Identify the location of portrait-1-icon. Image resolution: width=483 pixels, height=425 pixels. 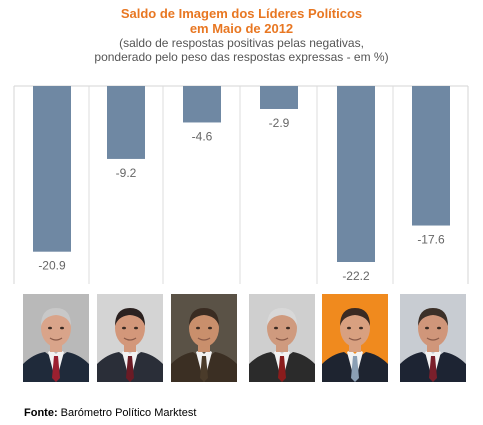
(56, 338).